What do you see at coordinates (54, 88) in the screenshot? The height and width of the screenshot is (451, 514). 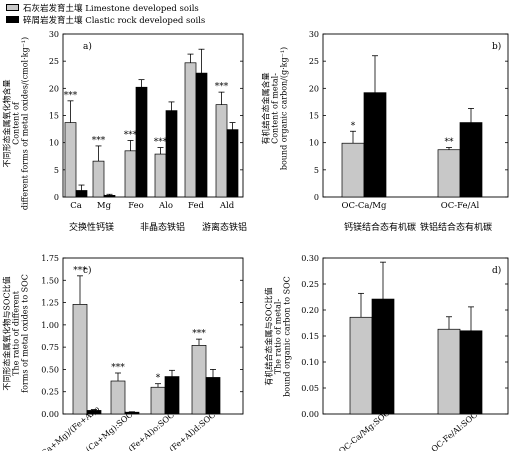 I see `ytick-label-a: 20` at bounding box center [54, 88].